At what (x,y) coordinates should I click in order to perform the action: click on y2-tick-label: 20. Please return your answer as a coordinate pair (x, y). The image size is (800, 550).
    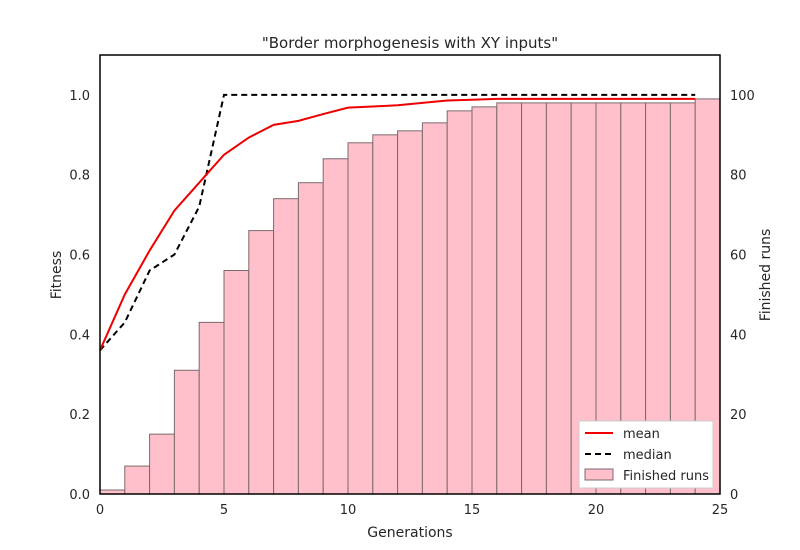
    Looking at the image, I should click on (738, 415).